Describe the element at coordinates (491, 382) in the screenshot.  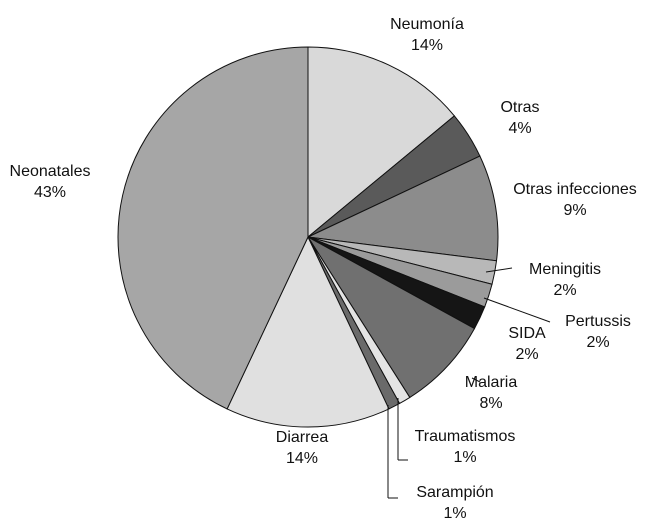
I see `slice-label: Malaria` at that location.